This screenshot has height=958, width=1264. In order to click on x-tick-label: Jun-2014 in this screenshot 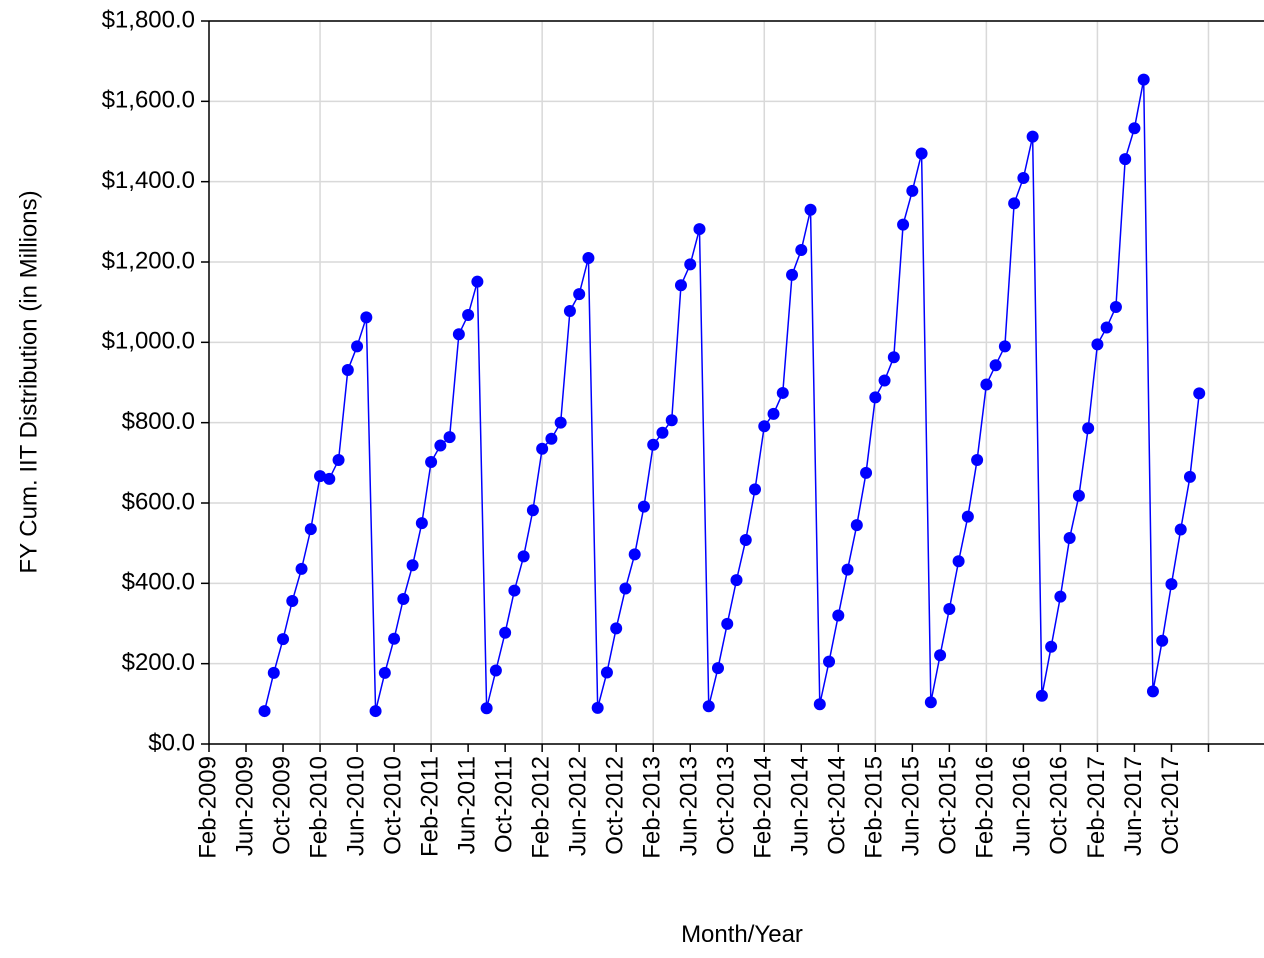, I will do `click(800, 806)`.